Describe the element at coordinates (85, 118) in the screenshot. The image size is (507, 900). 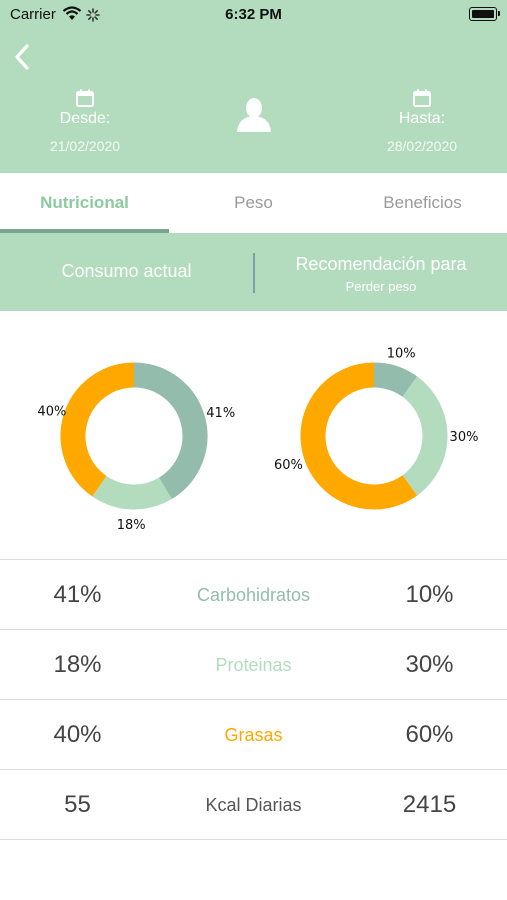
I see `from-label: Desde:` at that location.